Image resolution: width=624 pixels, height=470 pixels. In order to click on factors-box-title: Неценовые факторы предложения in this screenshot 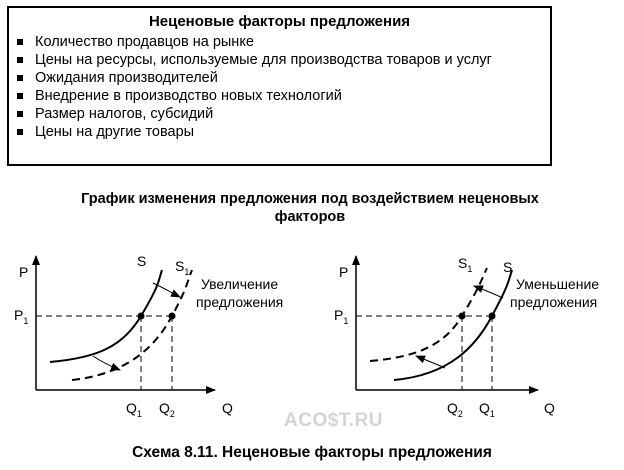, I will do `click(279, 21)`.